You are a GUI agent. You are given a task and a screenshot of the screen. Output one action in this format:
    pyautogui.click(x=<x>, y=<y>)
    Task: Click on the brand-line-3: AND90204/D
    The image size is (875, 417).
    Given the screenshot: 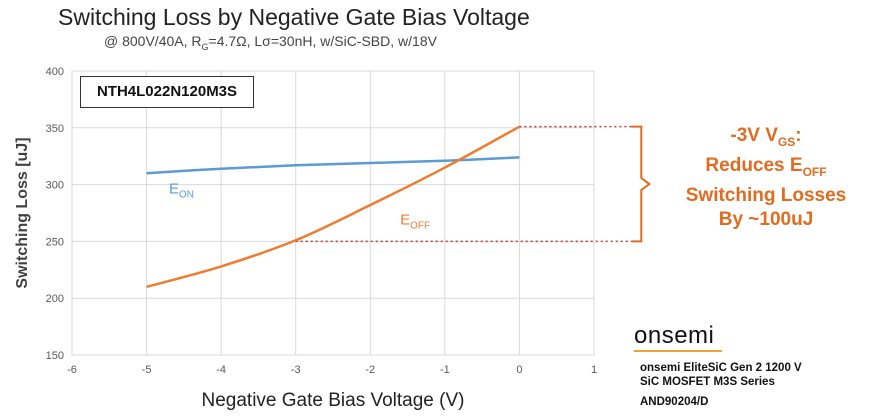 What is the action you would take?
    pyautogui.click(x=674, y=402)
    